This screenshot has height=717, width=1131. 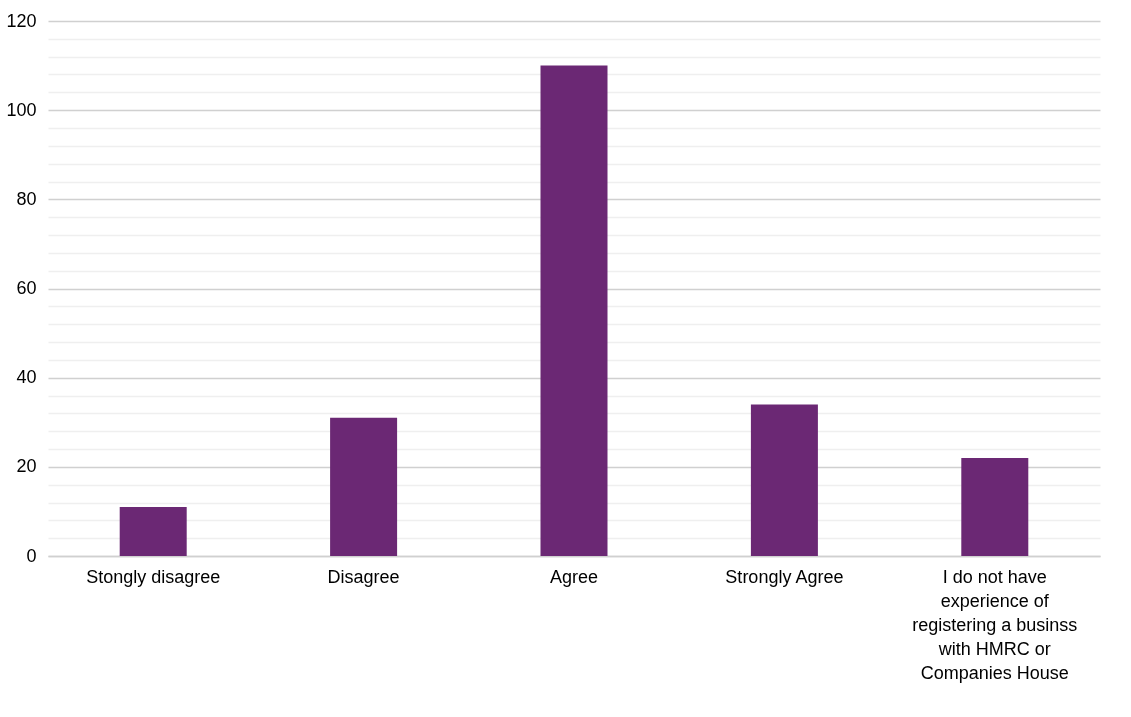 I want to click on x-tick-label: Stongly disagree, so click(x=153, y=576).